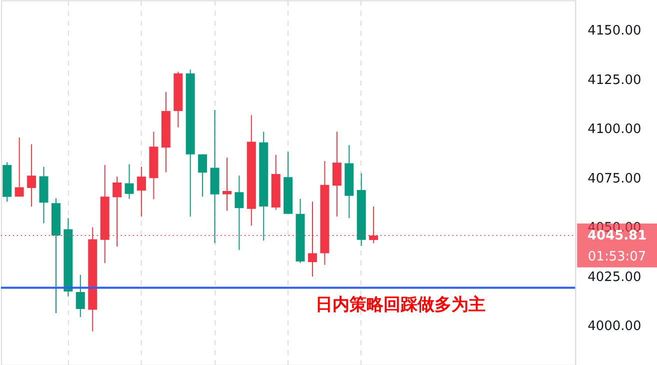  Describe the element at coordinates (615, 277) in the screenshot. I see `y-tick-label: 4025.00` at that location.